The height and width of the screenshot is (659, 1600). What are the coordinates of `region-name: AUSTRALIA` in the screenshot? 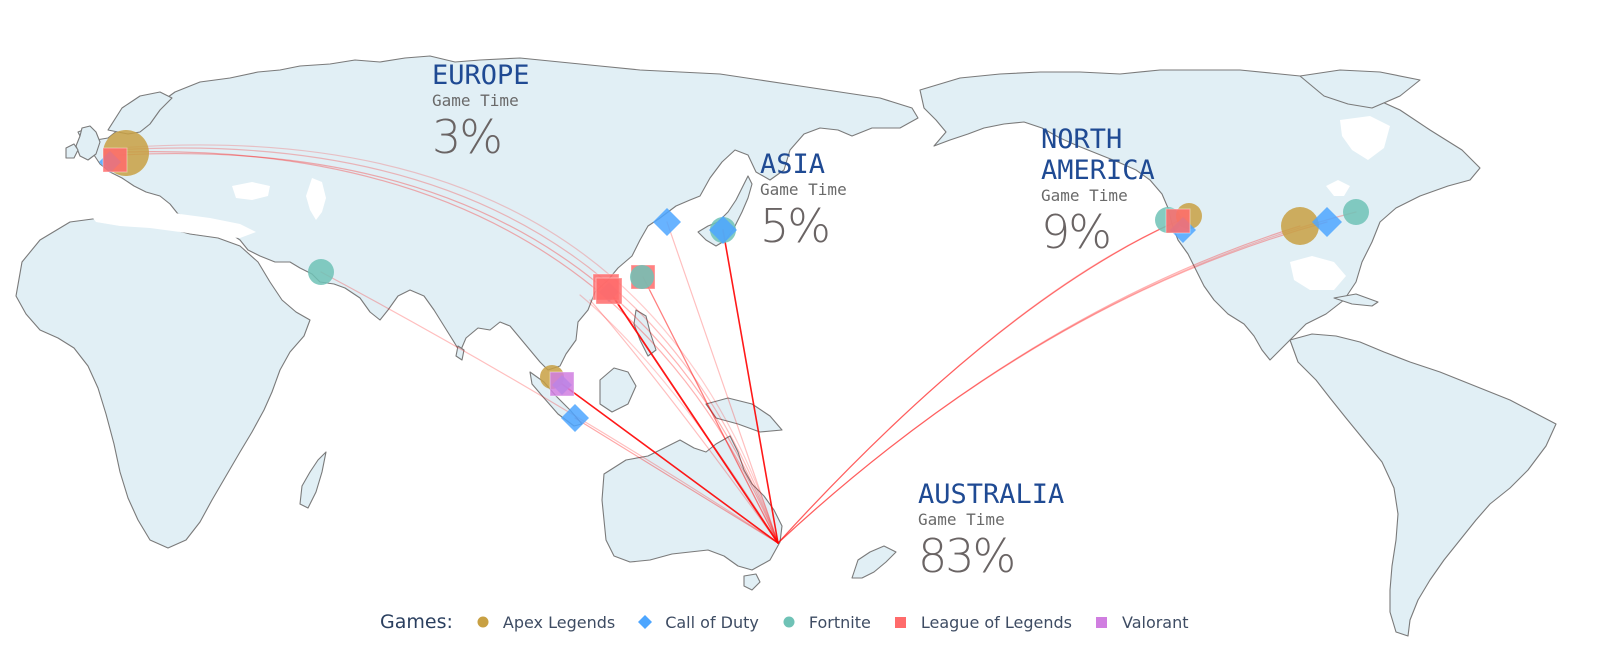 It's located at (991, 494).